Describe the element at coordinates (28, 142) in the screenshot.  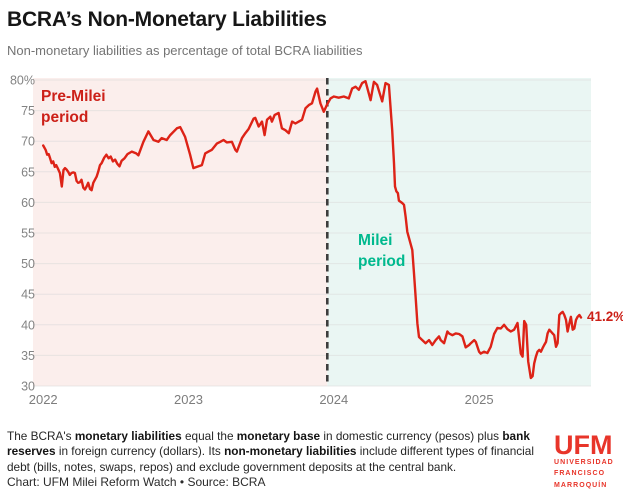
I see `y-tick-label: 70` at that location.